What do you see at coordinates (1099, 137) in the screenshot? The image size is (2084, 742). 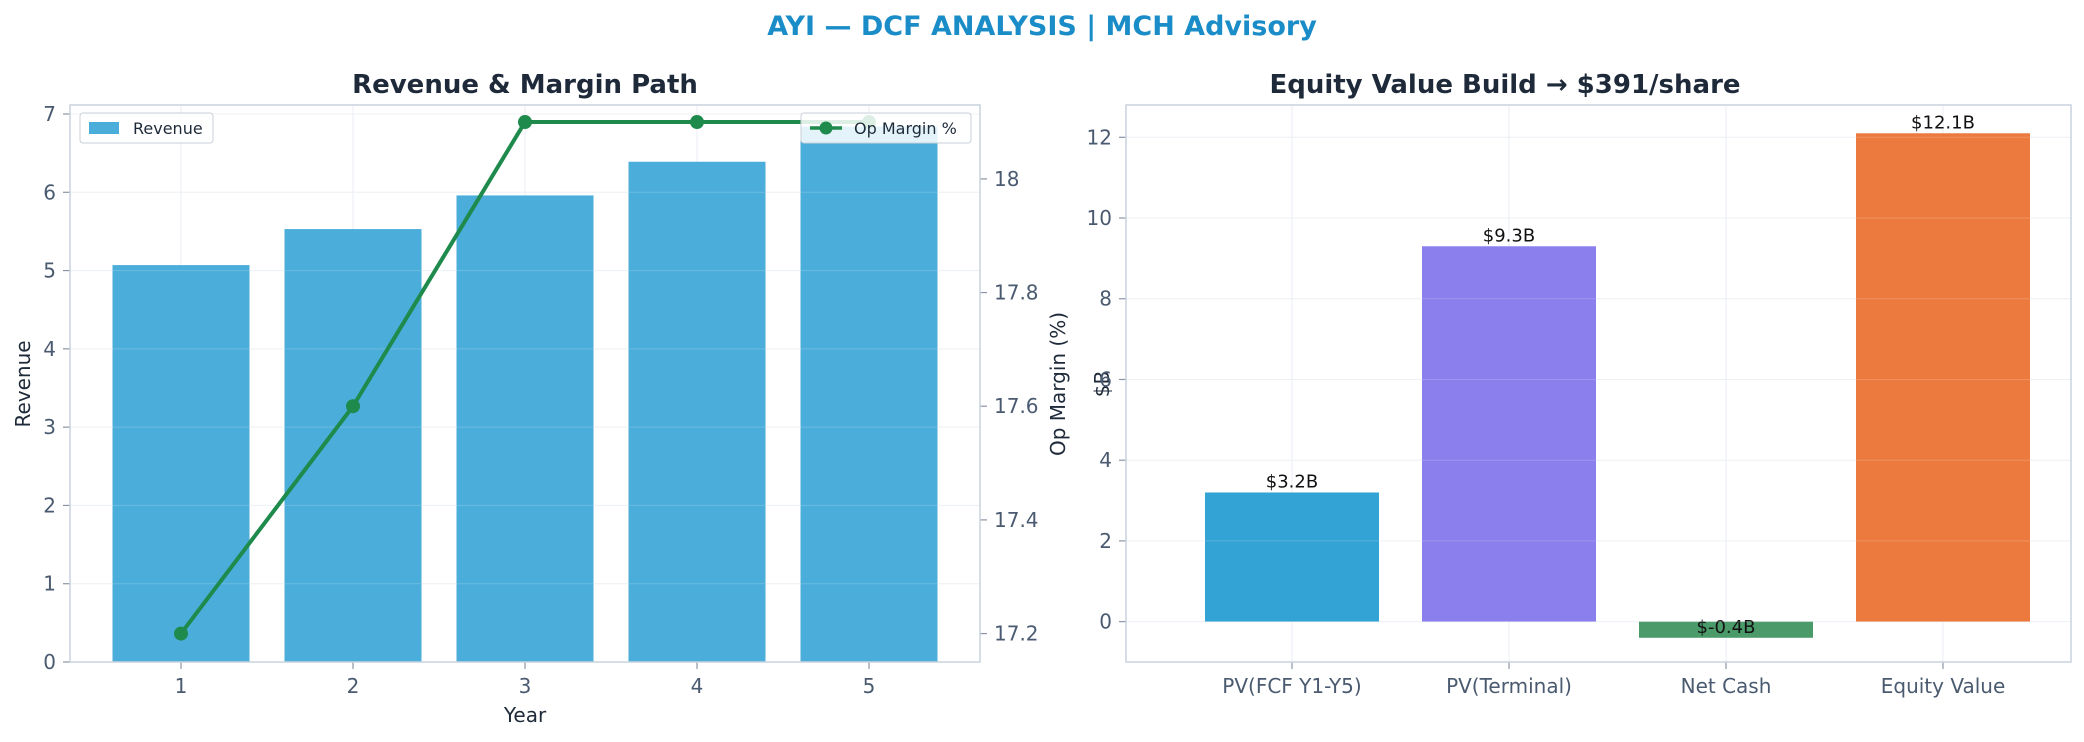 I see `right-ytick-label: 12` at bounding box center [1099, 137].